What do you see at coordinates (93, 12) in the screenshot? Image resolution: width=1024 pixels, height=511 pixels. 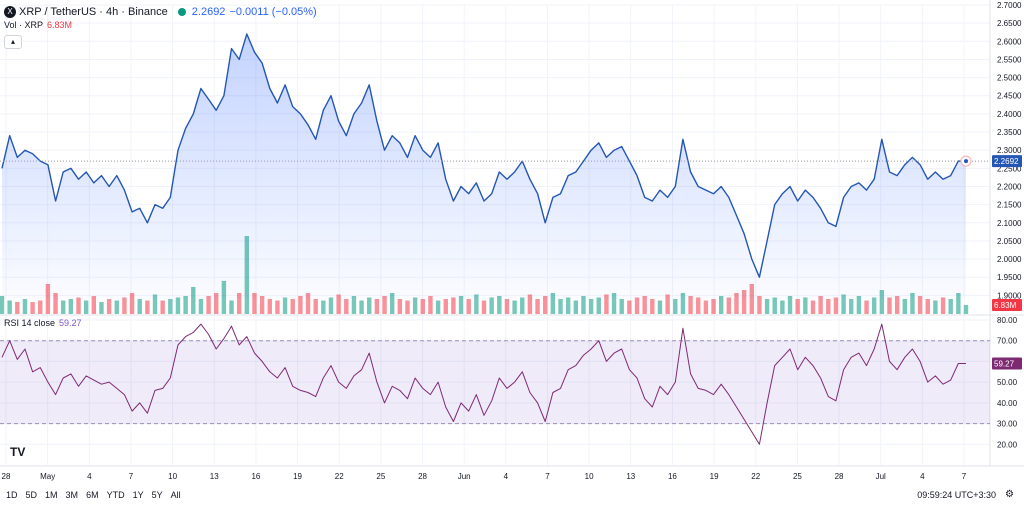 I see `symbol-title: XRP / TetherUS · 4h · Binance` at bounding box center [93, 12].